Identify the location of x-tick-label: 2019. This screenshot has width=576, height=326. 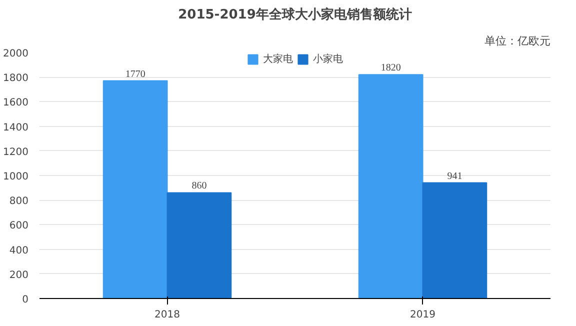
(423, 315).